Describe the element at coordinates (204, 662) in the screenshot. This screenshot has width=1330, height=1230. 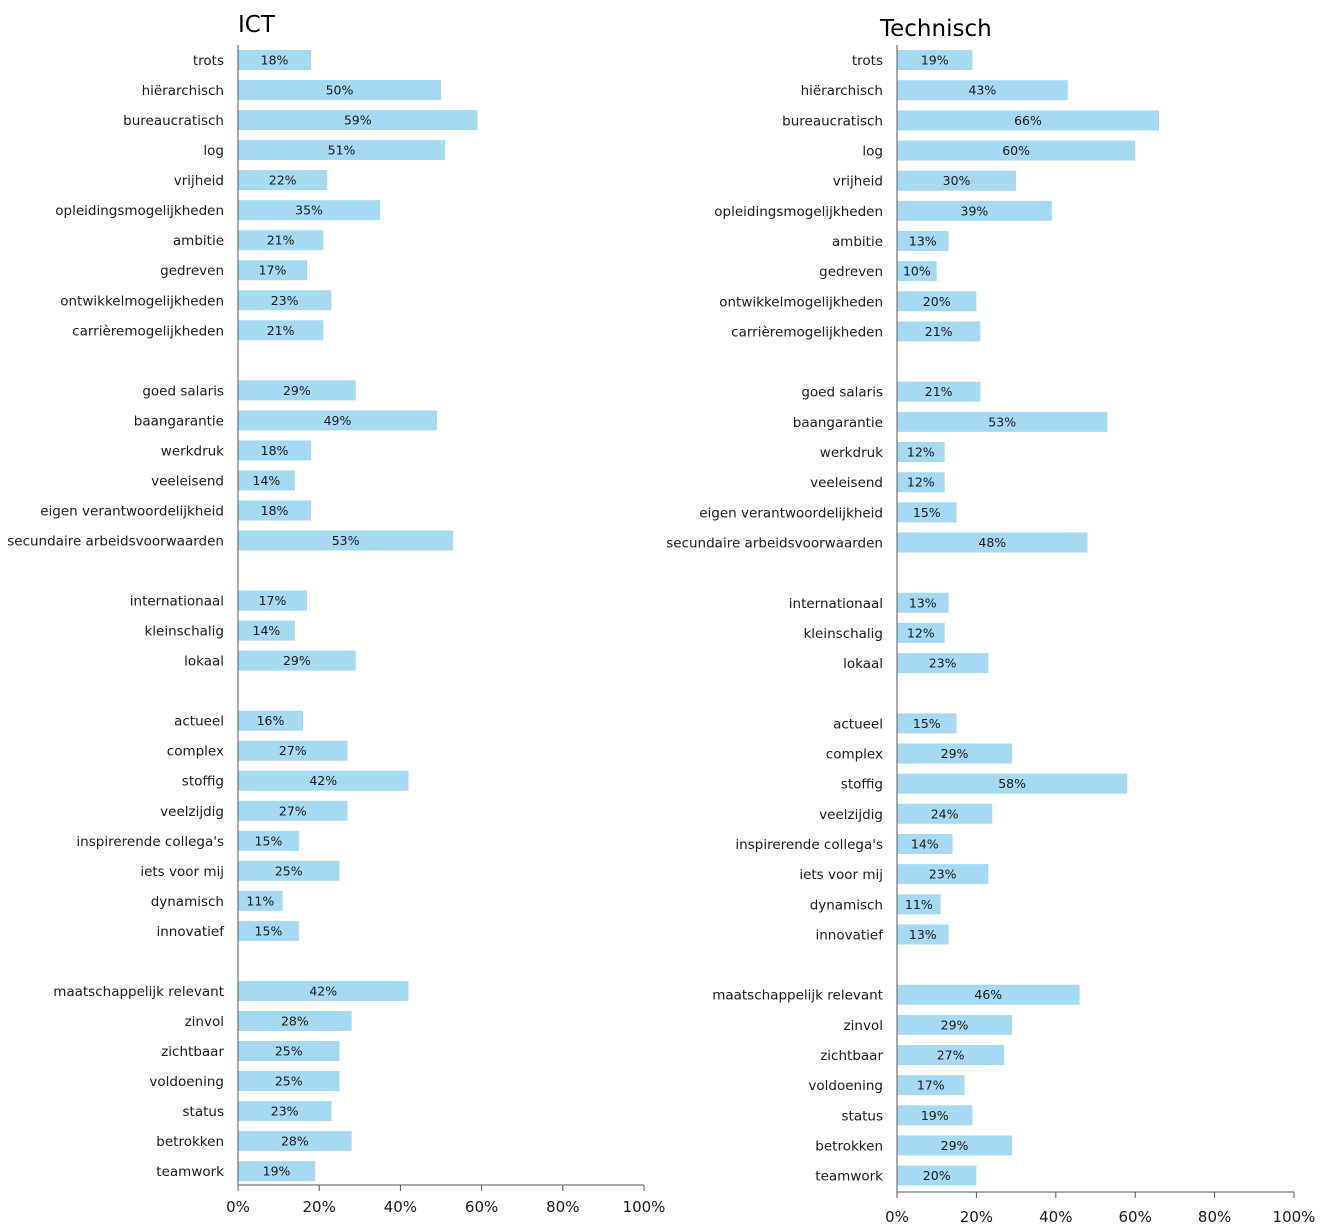
I see `category-label: lokaal` at that location.